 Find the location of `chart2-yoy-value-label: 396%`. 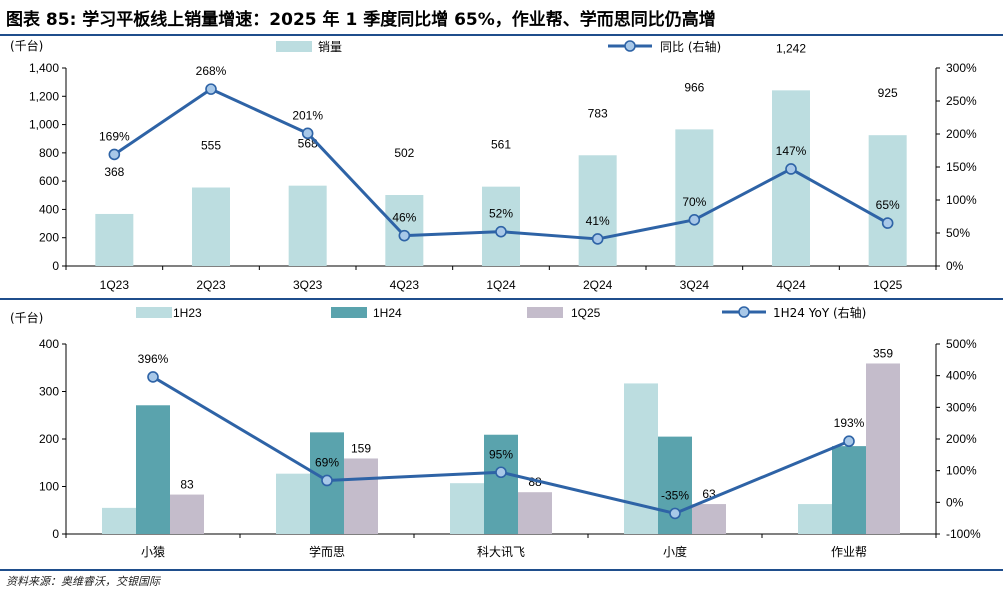

chart2-yoy-value-label: 396% is located at coordinates (153, 359).